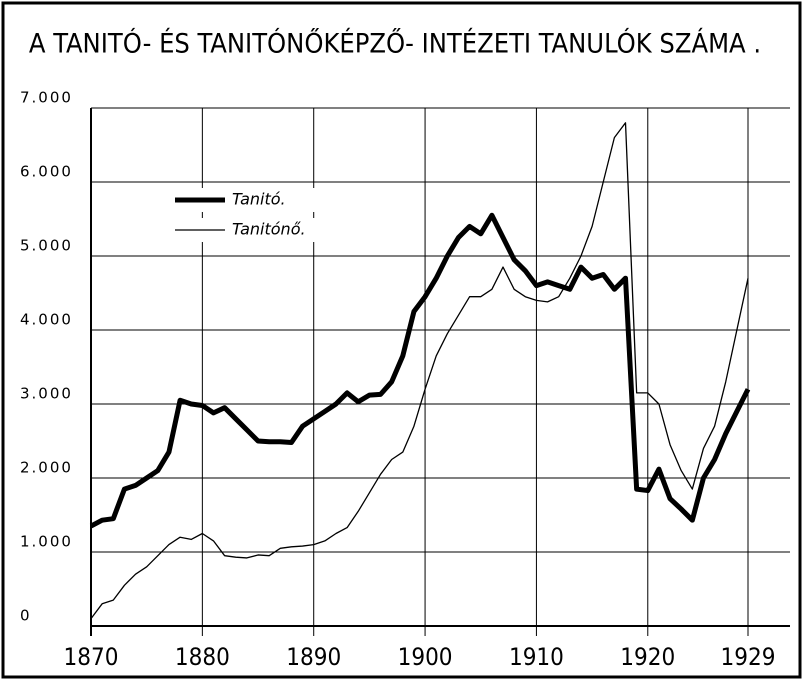 This screenshot has width=804, height=681. I want to click on x-tick-label: 1900, so click(425, 657).